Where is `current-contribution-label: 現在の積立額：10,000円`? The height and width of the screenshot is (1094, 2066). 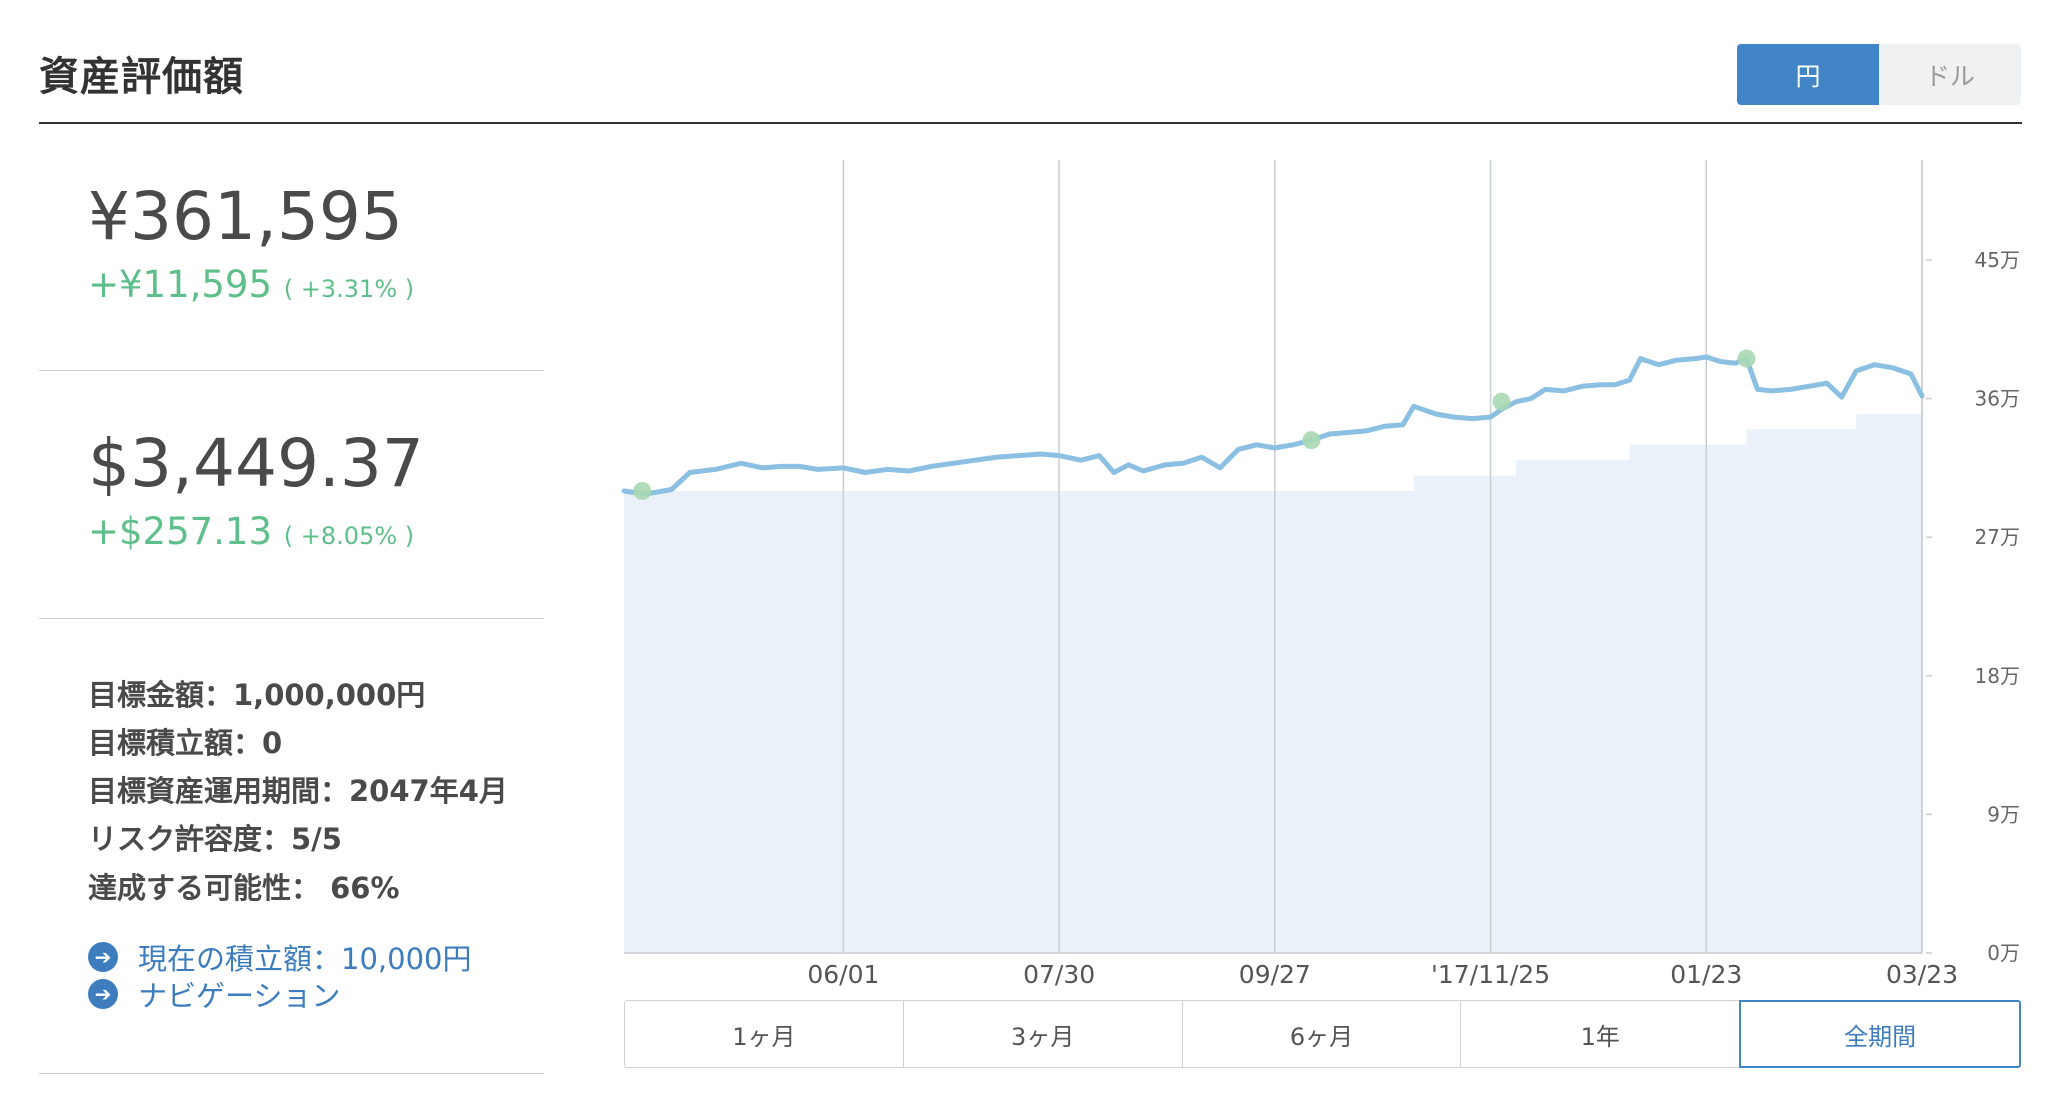
current-contribution-label: 現在の積立額：10,000円 is located at coordinates (305, 959).